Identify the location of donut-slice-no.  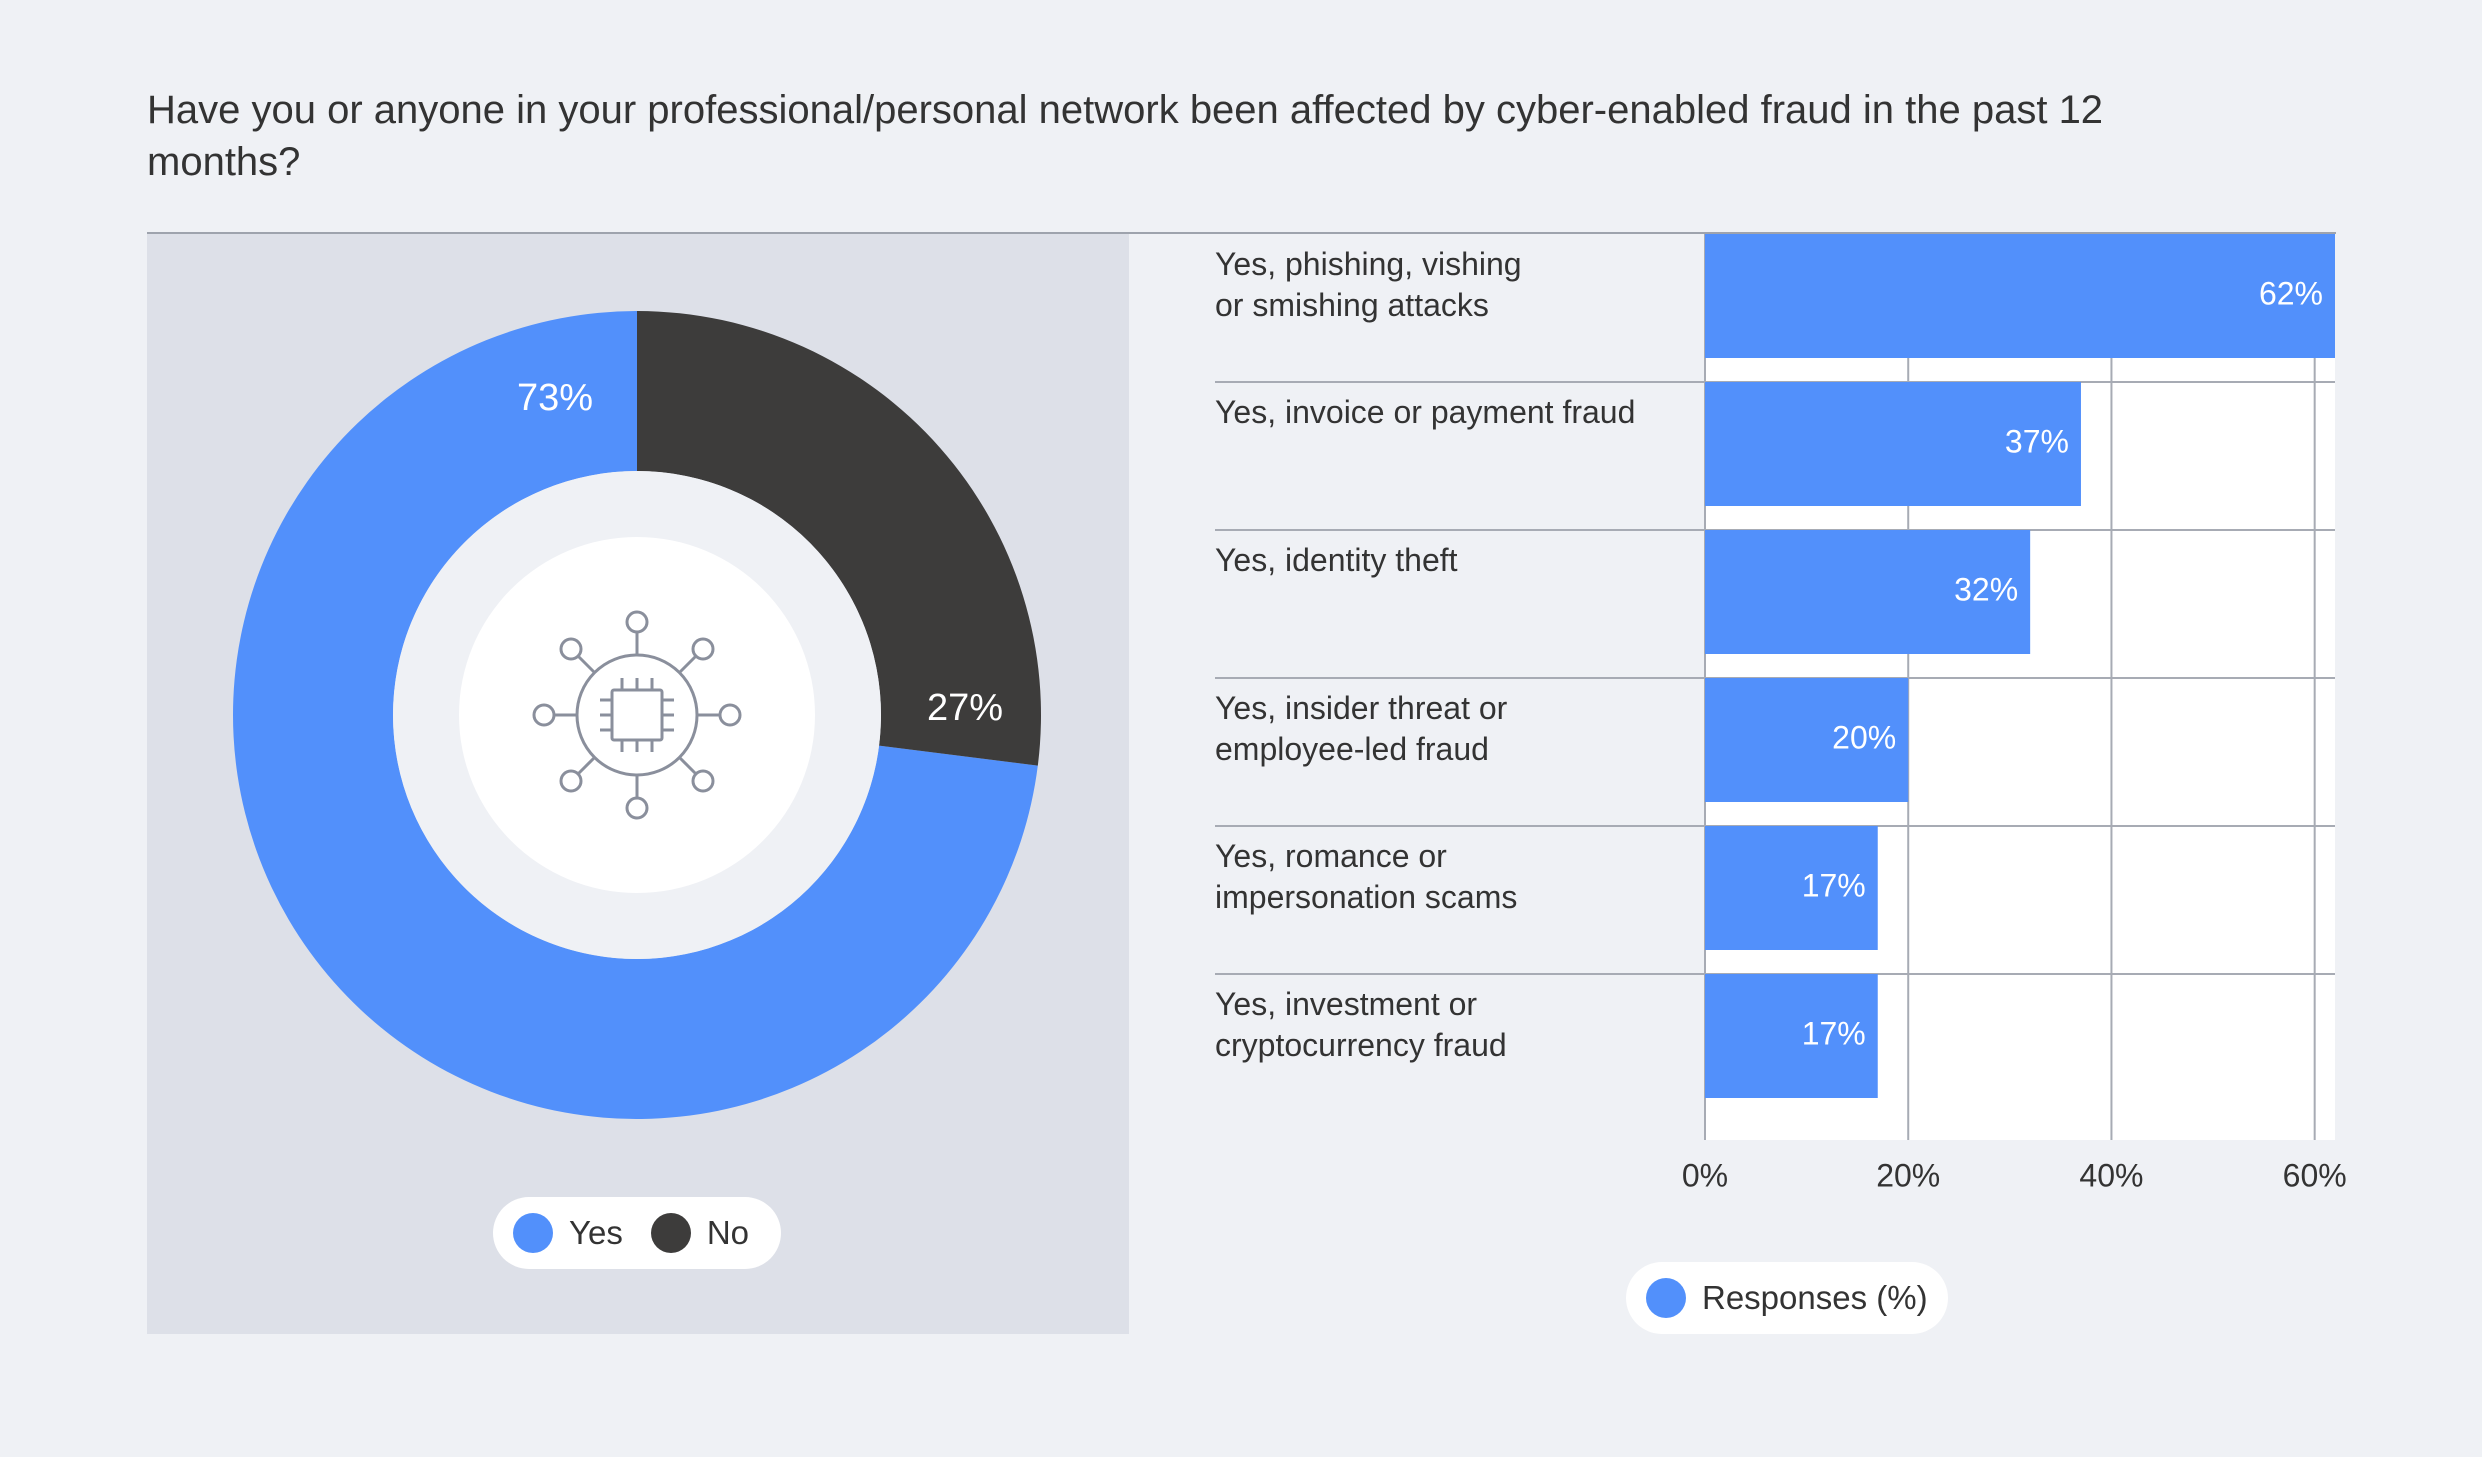
(839, 538).